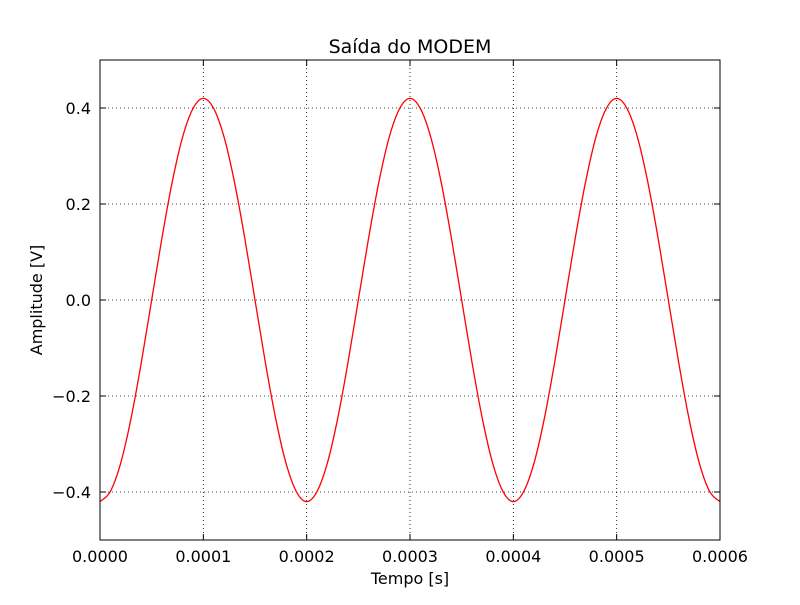  What do you see at coordinates (78, 204) in the screenshot?
I see `y-tick-label: 0.2` at bounding box center [78, 204].